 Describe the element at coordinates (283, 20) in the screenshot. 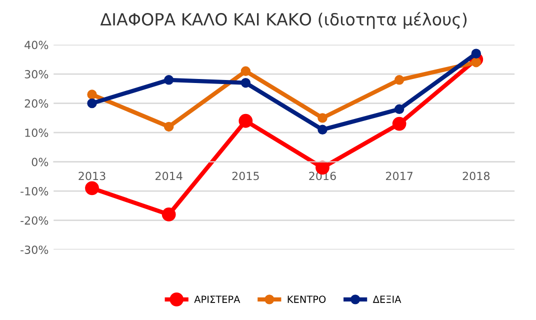

I see `chart-title: ΔΙΑΦΟΡΑ ΚΑΛΟ ΚΑΙ ΚΑΚΟ (ιδιοτητα μέλους)` at that location.